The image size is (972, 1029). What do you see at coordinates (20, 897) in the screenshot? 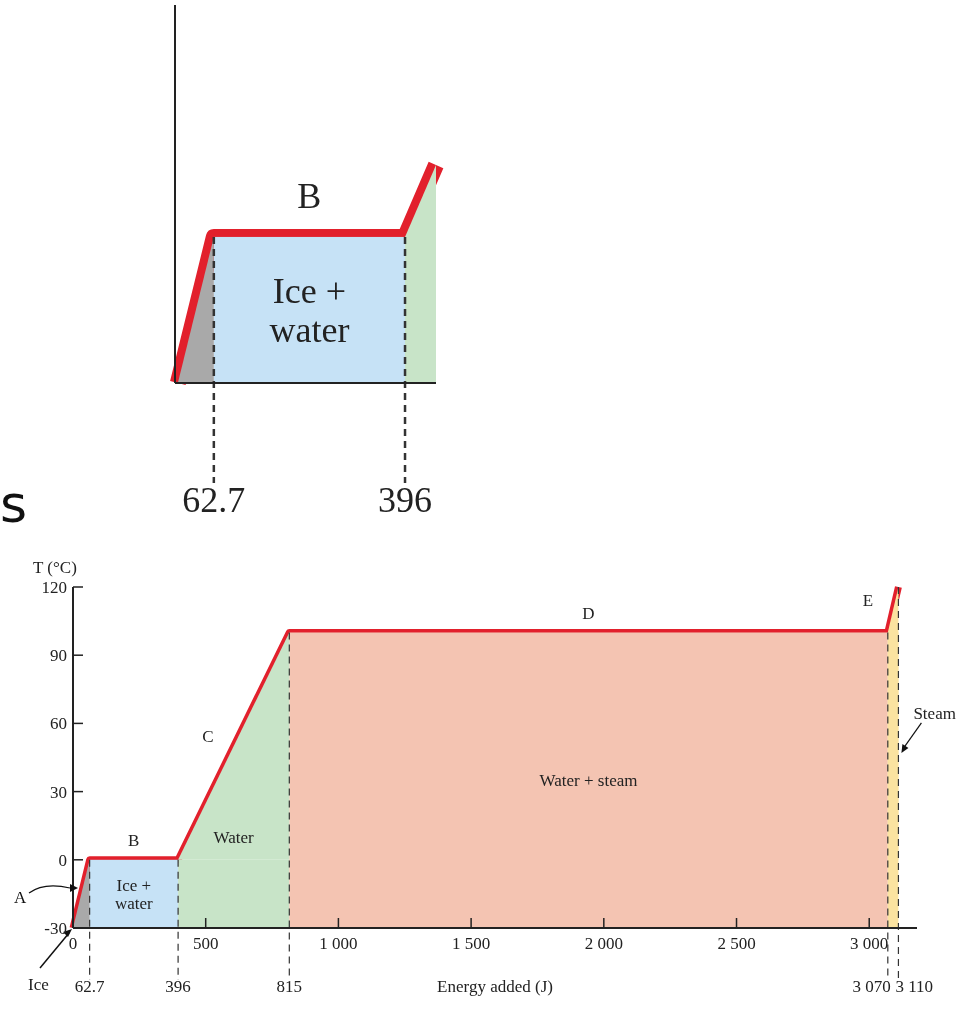
I see `text: A` at bounding box center [20, 897].